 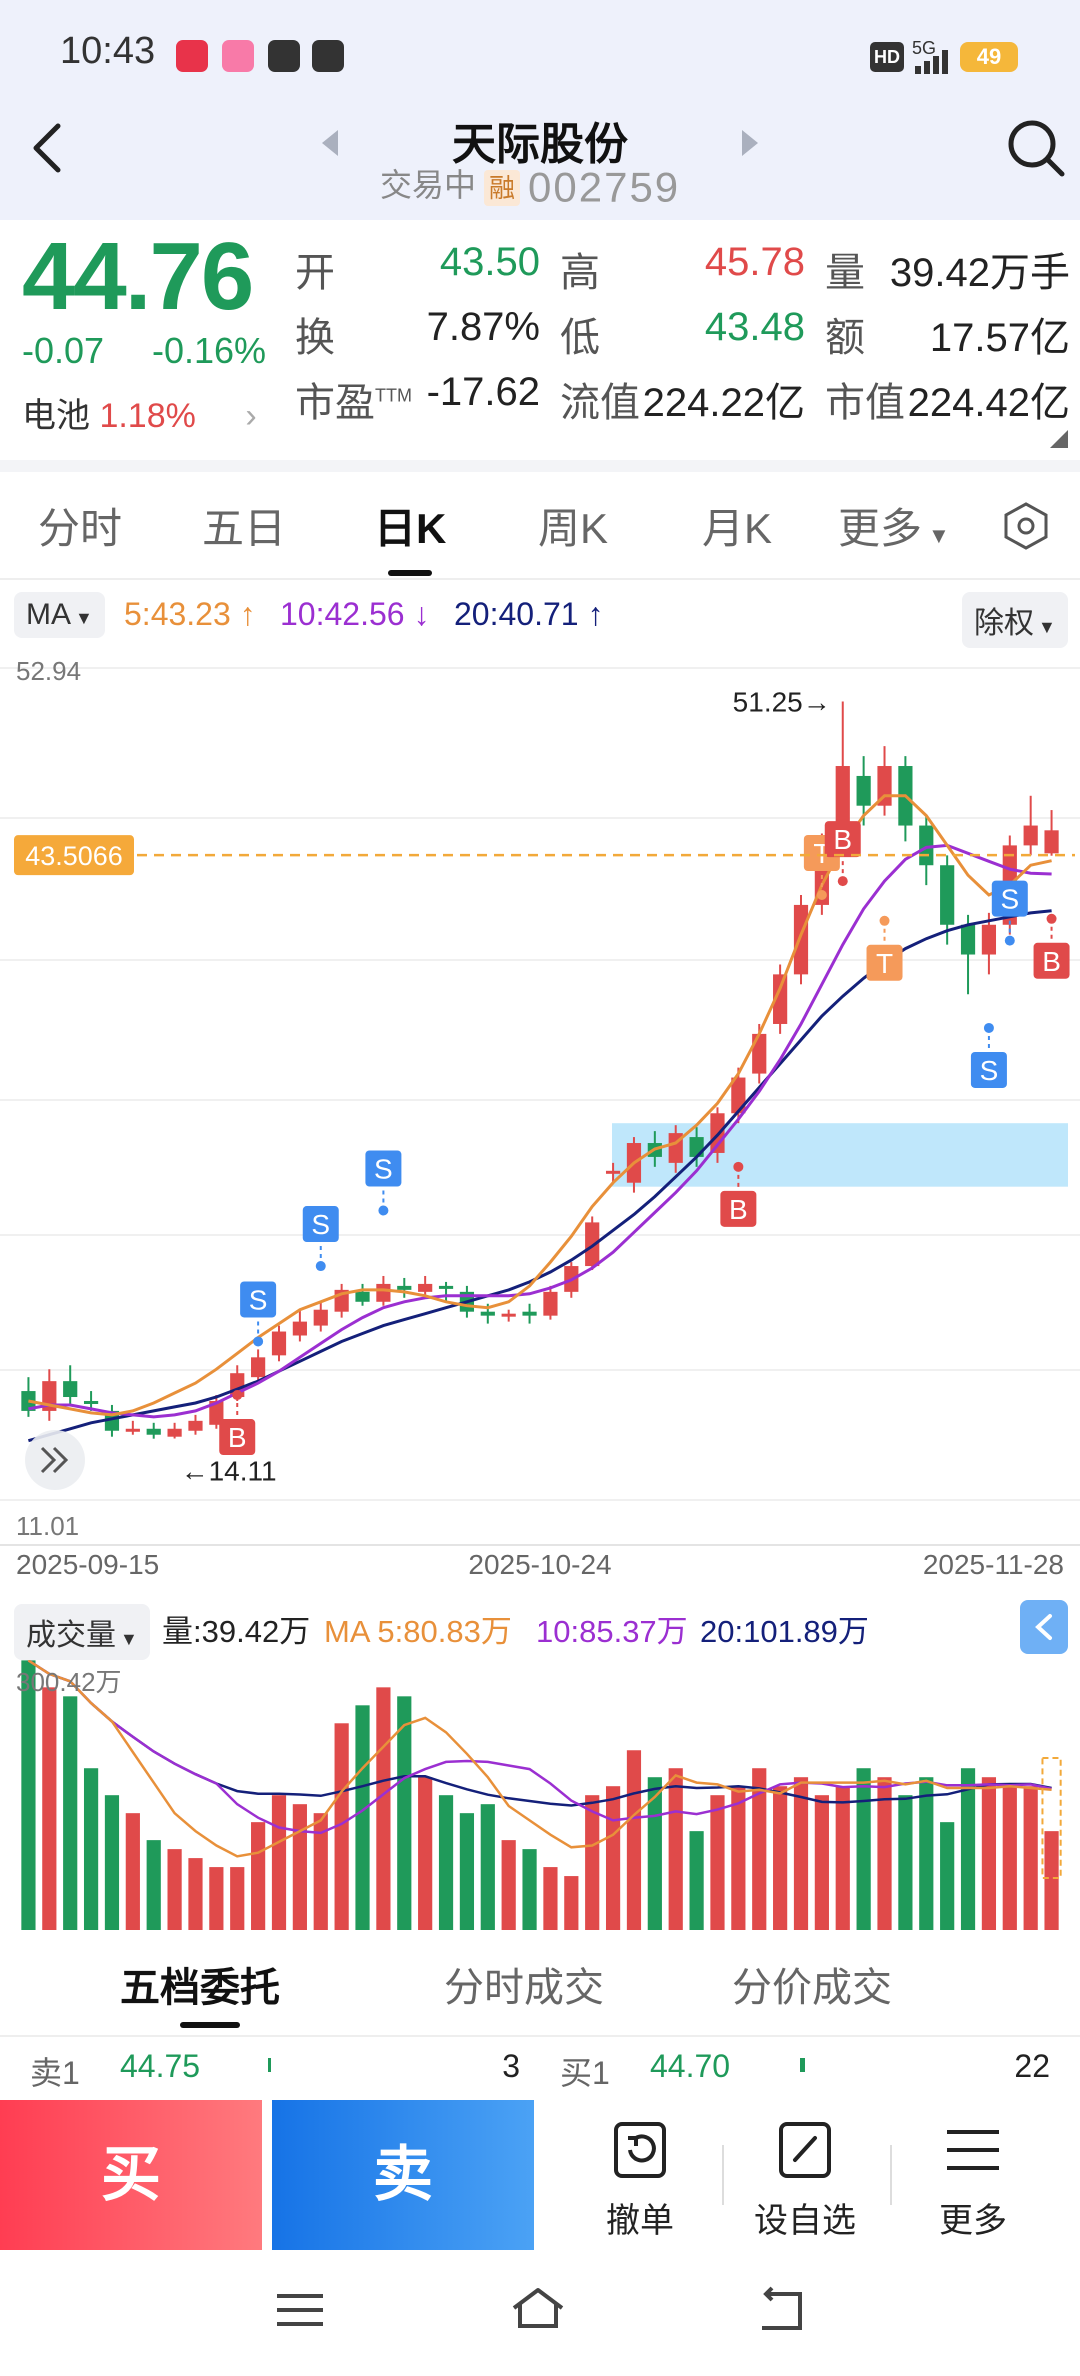 What do you see at coordinates (573, 528) in the screenshot?
I see `tab-weekly-k: 周K` at bounding box center [573, 528].